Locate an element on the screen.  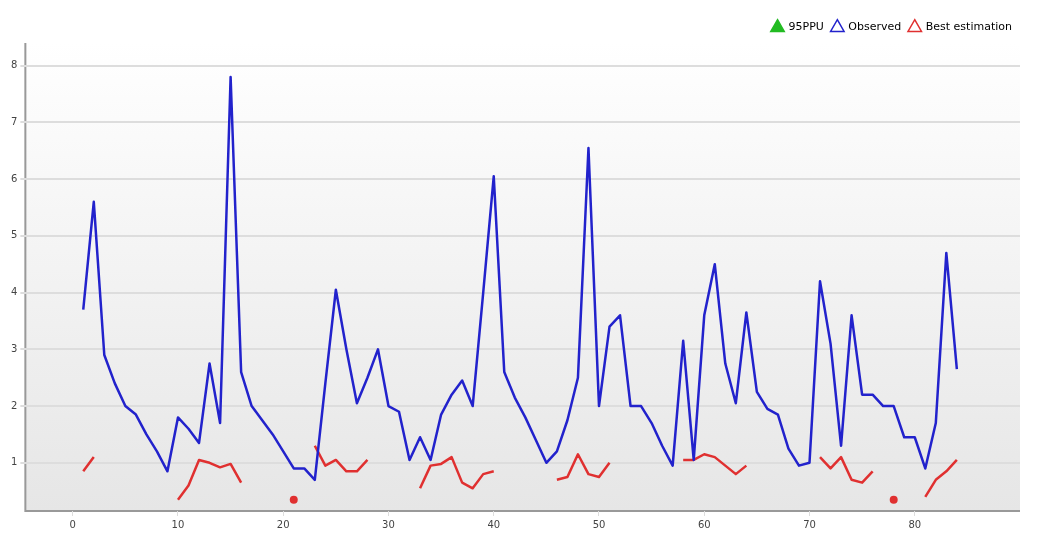
x-tick-label: 20 is located at coordinates (283, 524).